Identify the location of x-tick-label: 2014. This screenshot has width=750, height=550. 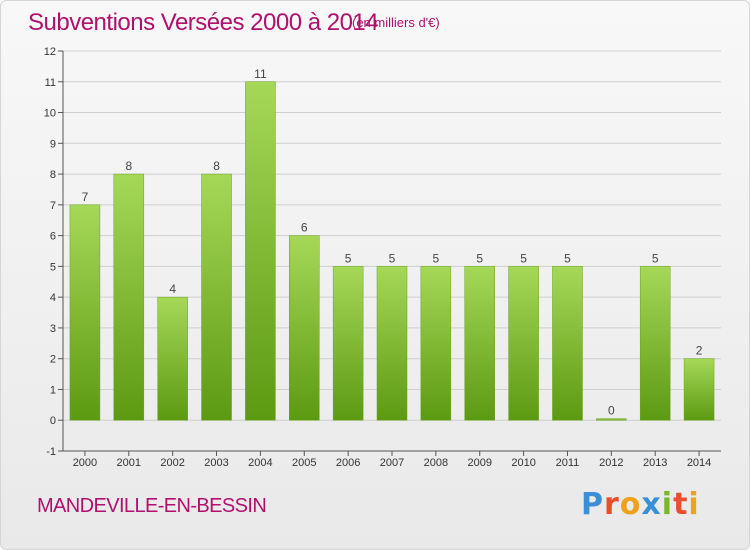
(699, 463).